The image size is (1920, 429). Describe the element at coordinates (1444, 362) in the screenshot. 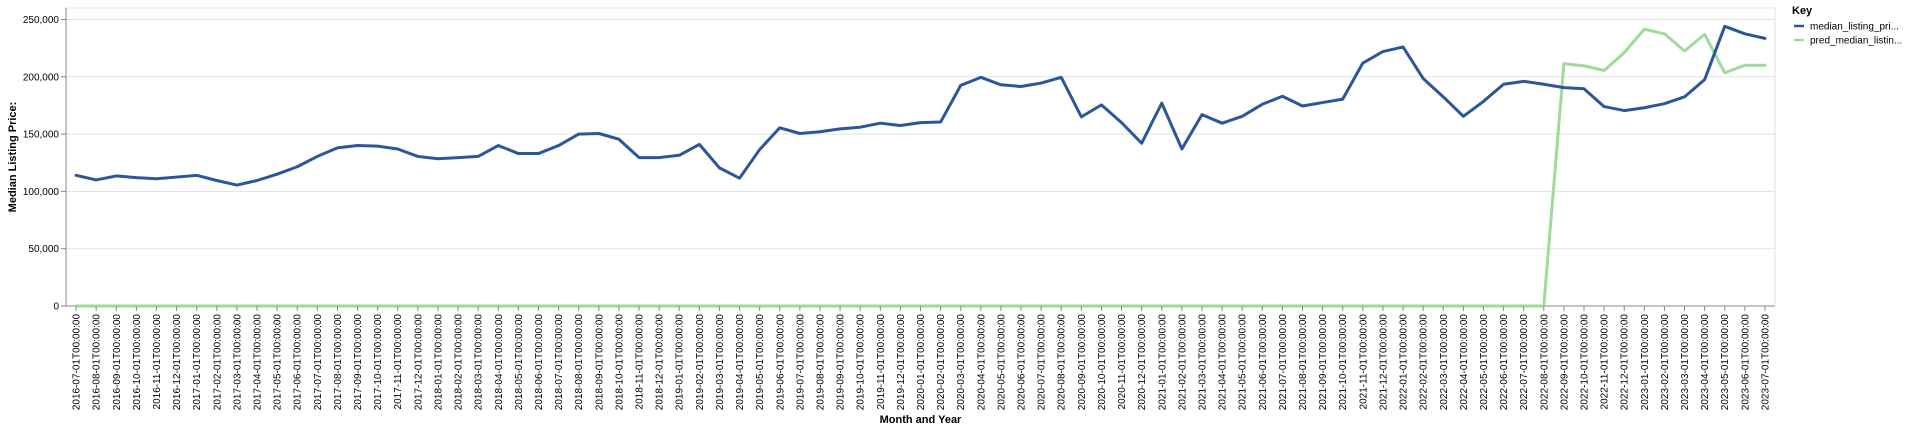

I see `x-tick-label: 2022-03-01T00:00:00` at that location.